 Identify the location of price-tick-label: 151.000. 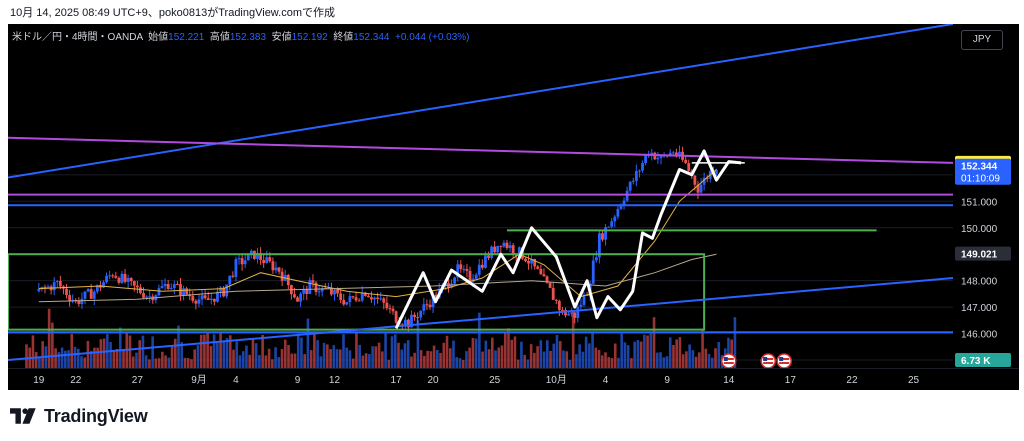
(979, 202).